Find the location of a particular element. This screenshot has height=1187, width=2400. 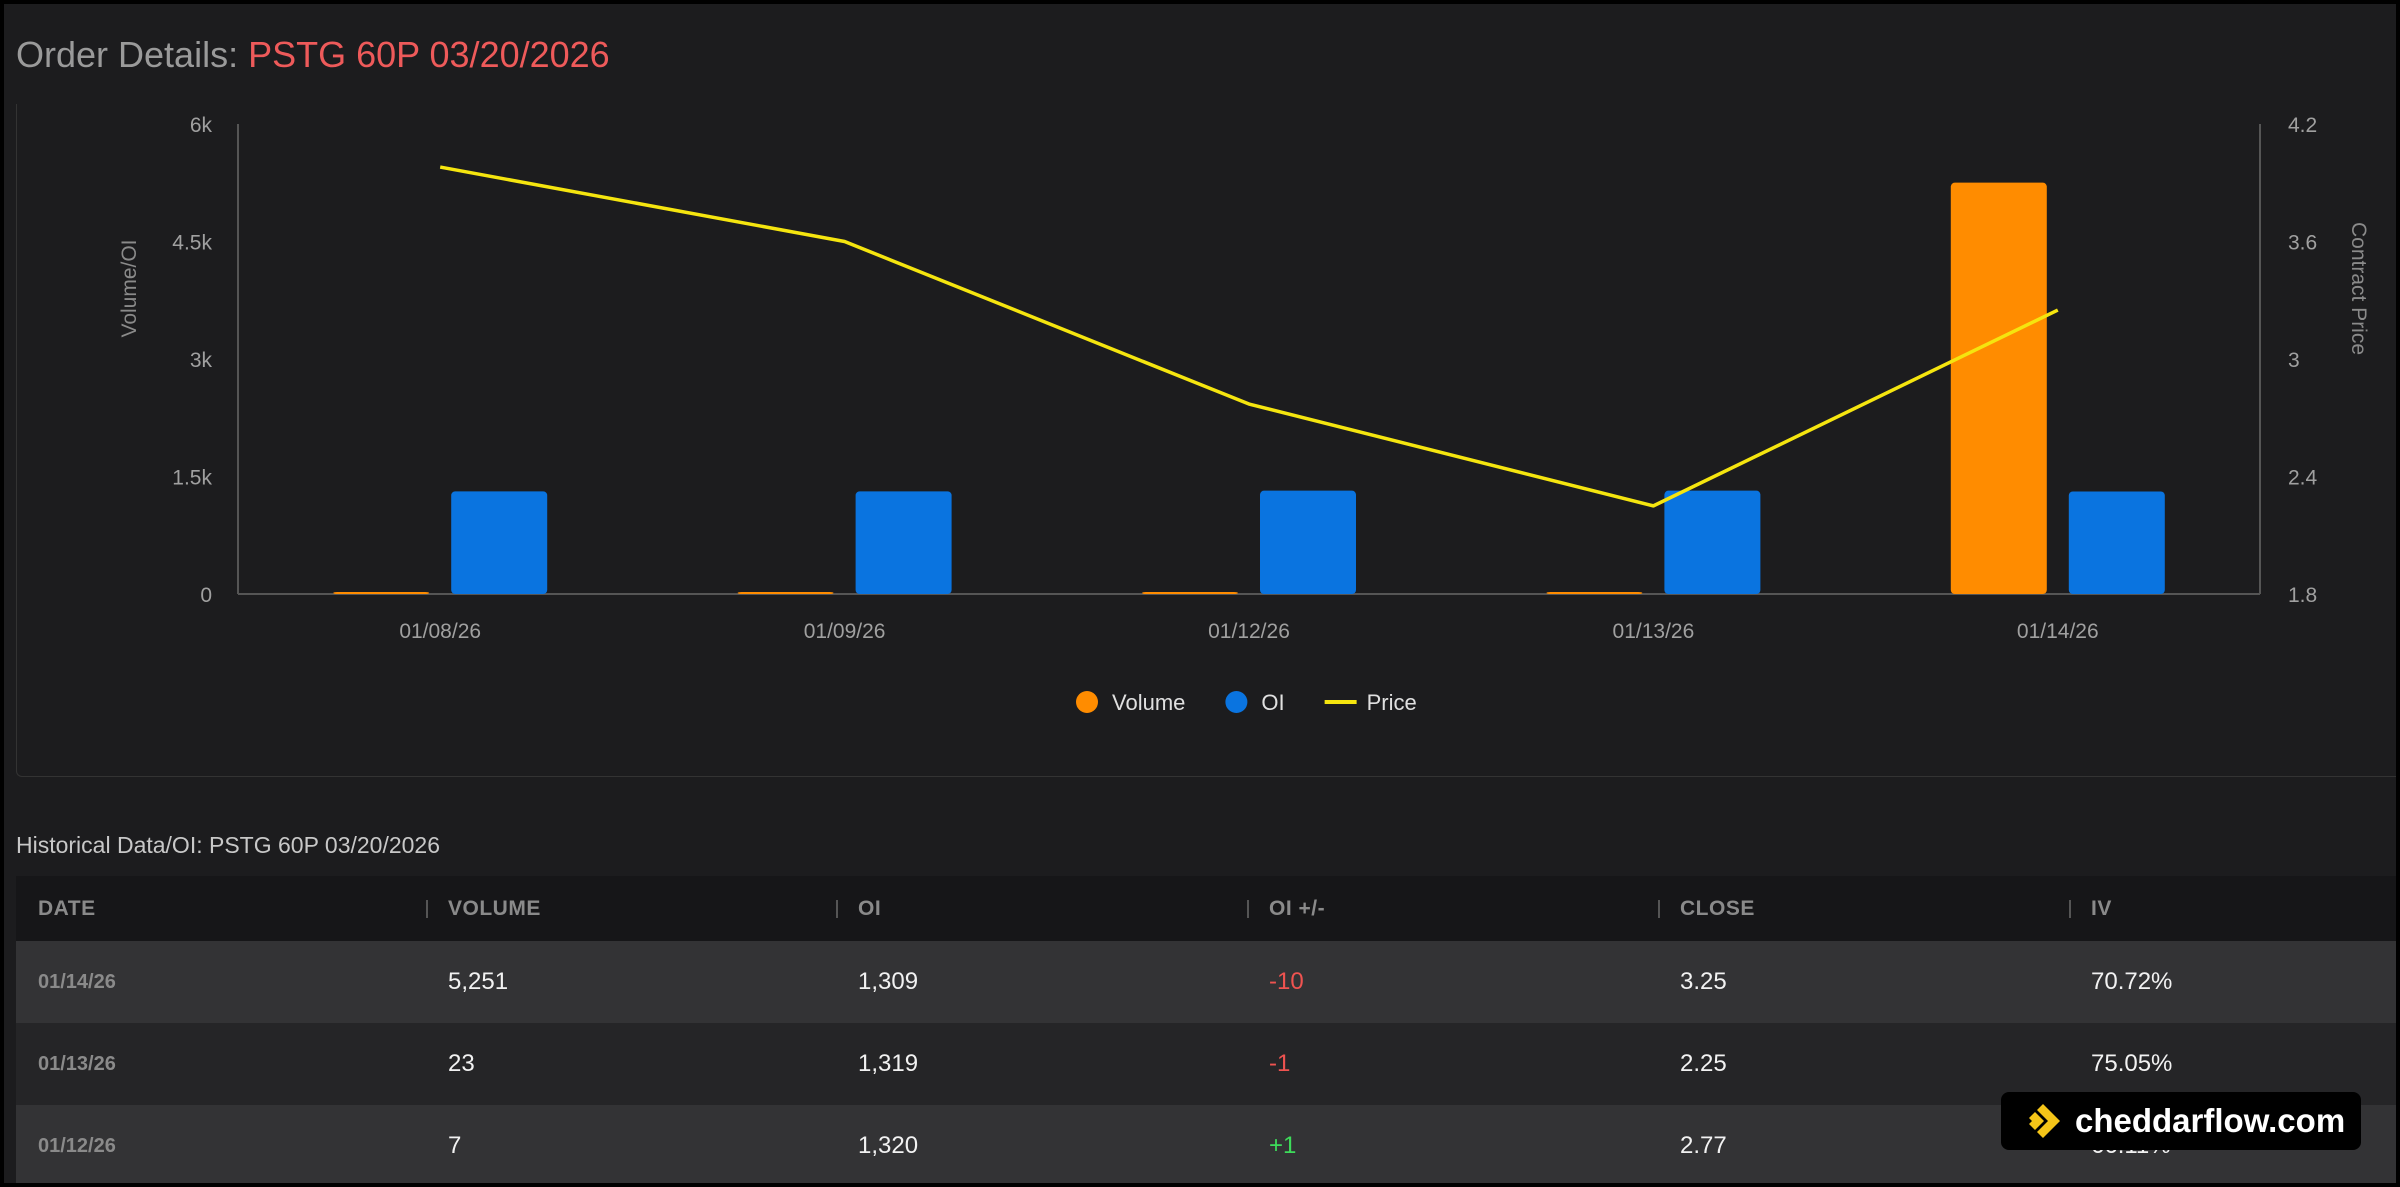

column-header-date: DATE is located at coordinates (67, 908).